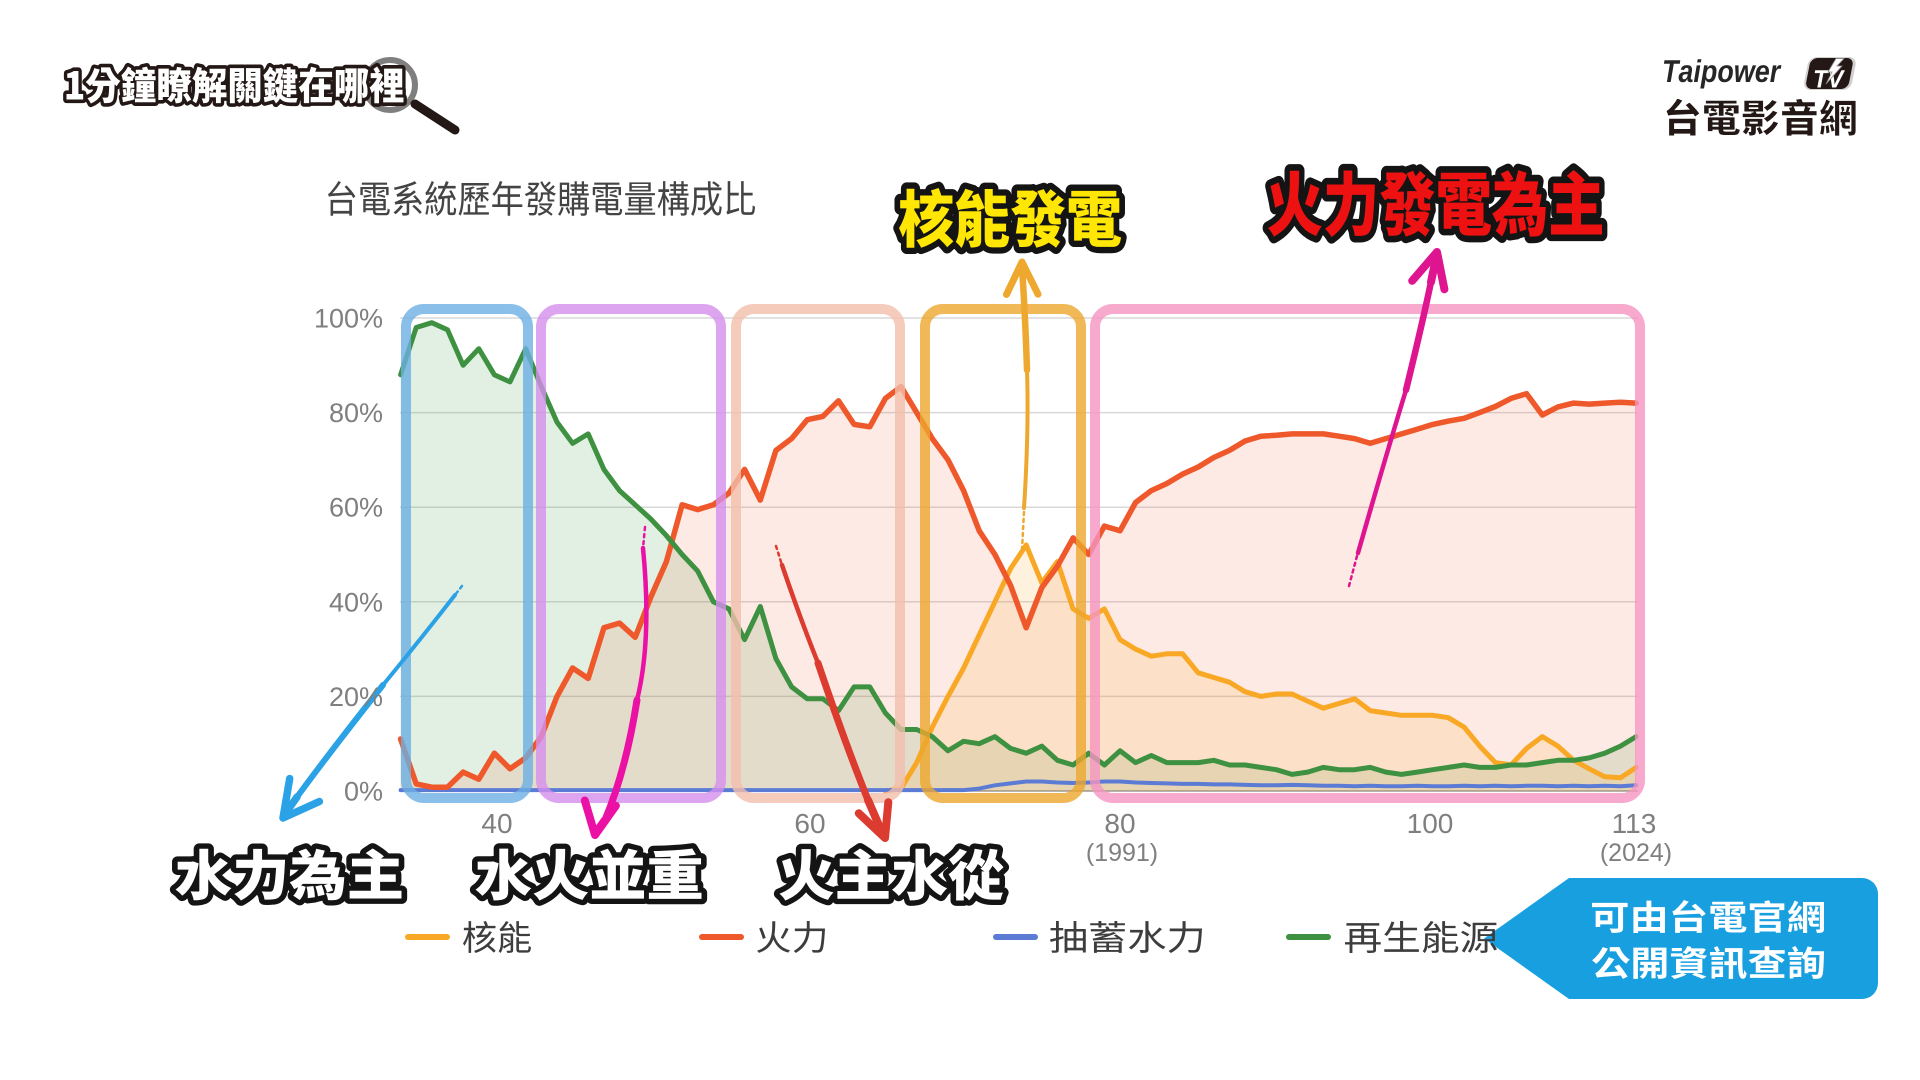  Describe the element at coordinates (356, 602) in the screenshot. I see `svg-text: 40%` at that location.